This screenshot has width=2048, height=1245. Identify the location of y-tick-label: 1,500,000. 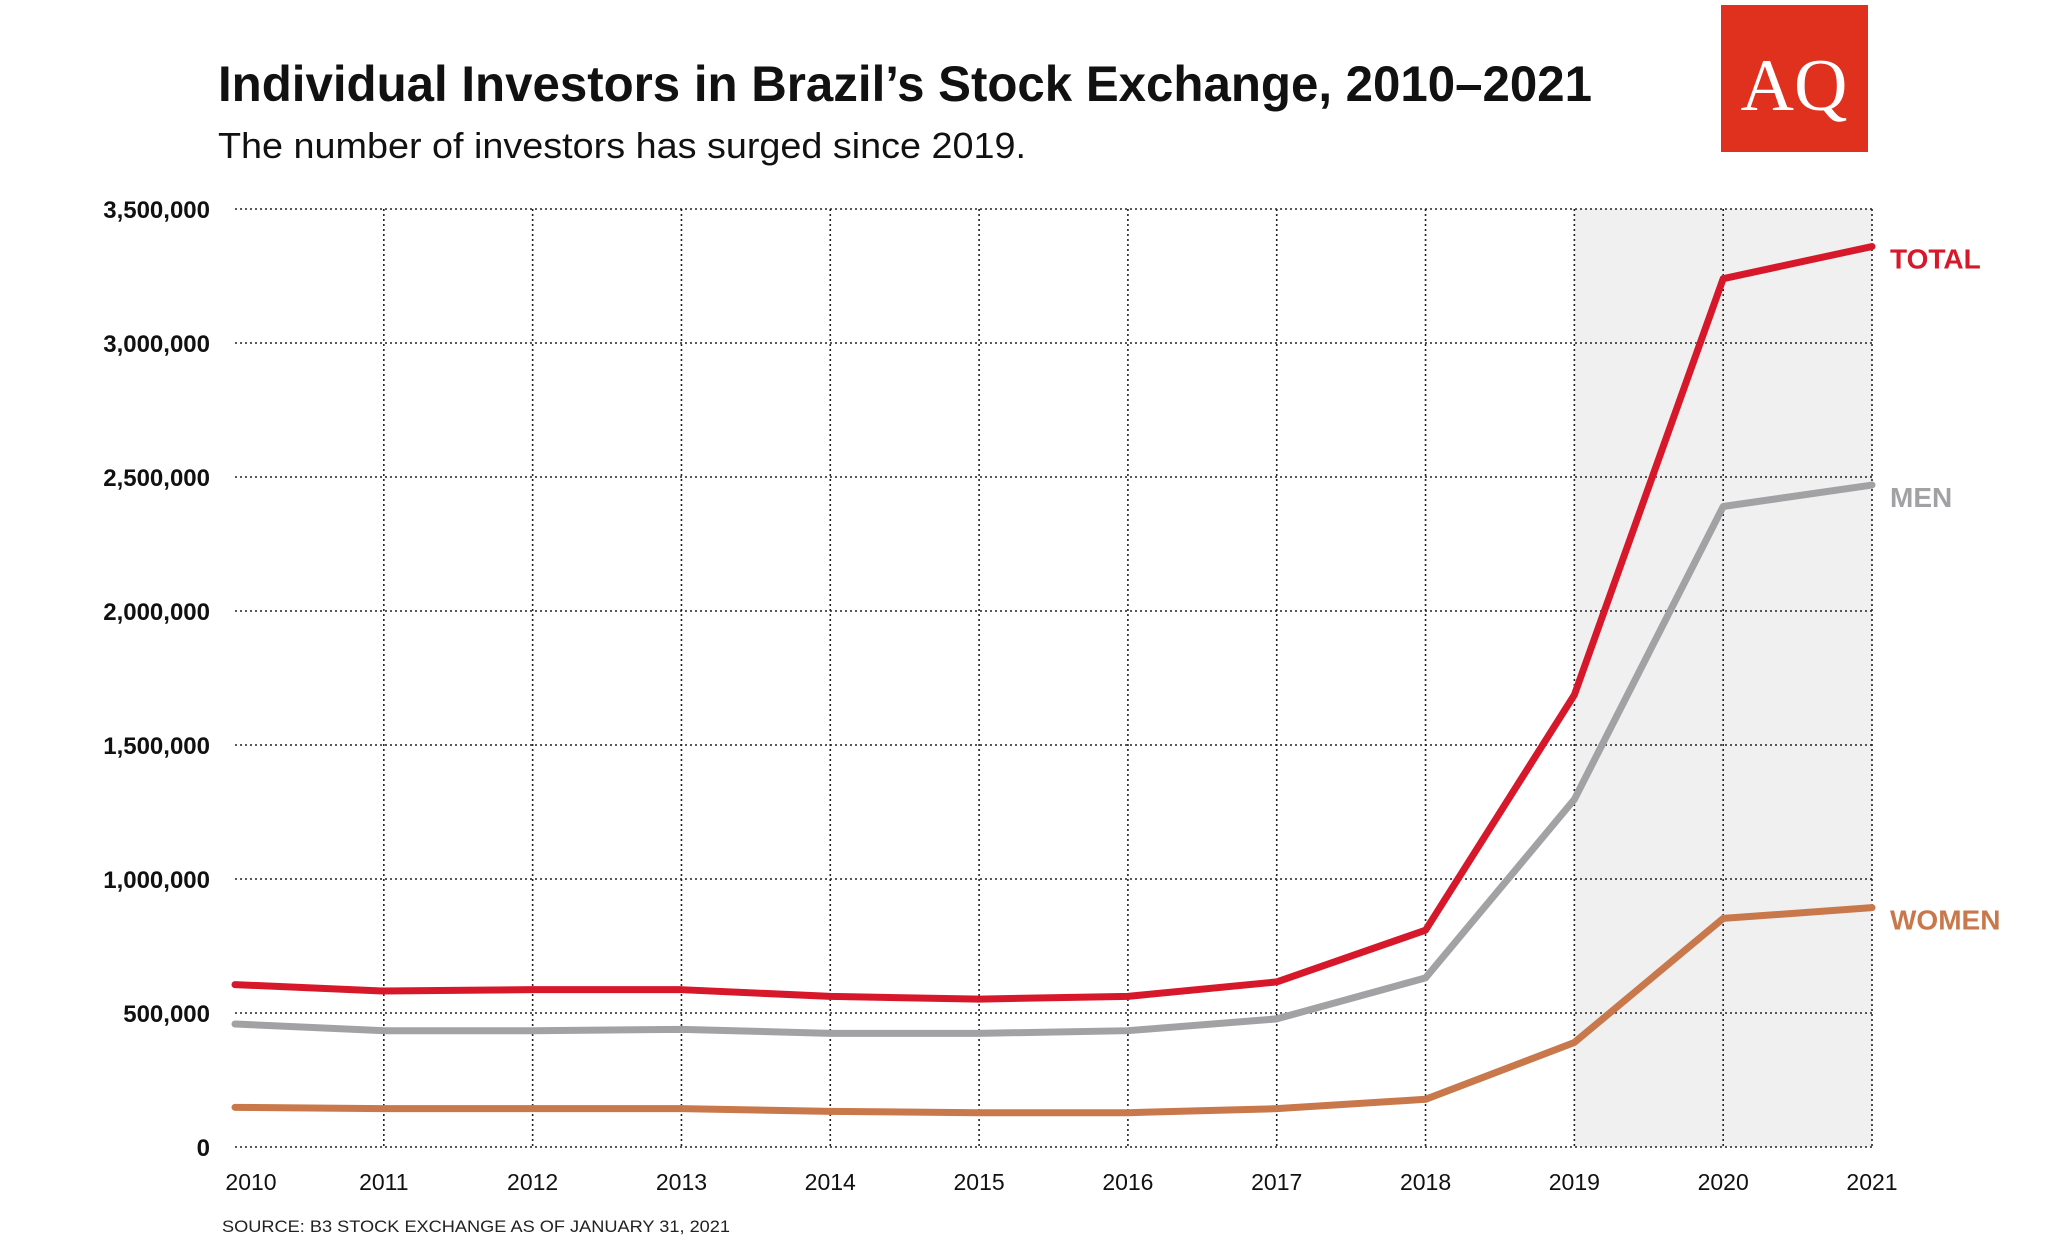
(156, 746).